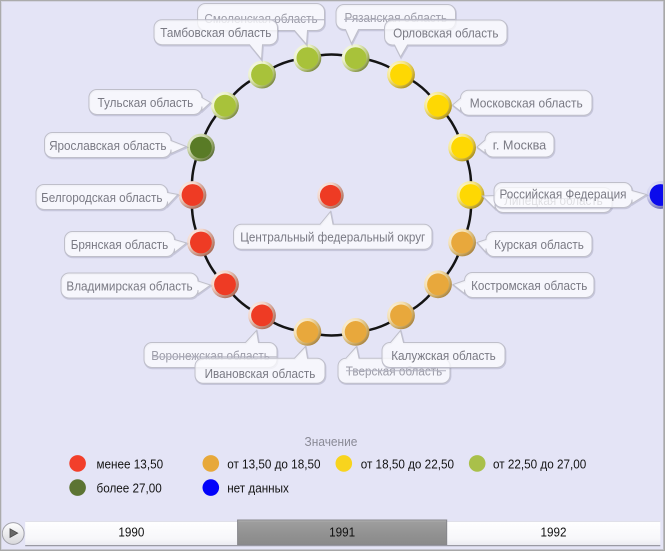  I want to click on svg-text: от 22,50 до 27,00, so click(539, 464).